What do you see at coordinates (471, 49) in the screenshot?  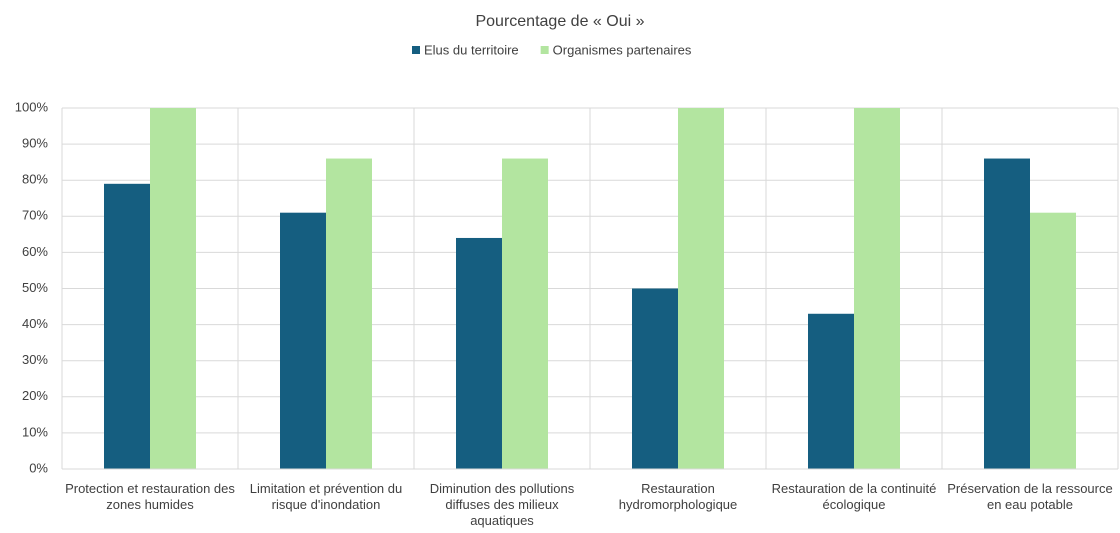 I see `legend-label: Elus du territoire` at bounding box center [471, 49].